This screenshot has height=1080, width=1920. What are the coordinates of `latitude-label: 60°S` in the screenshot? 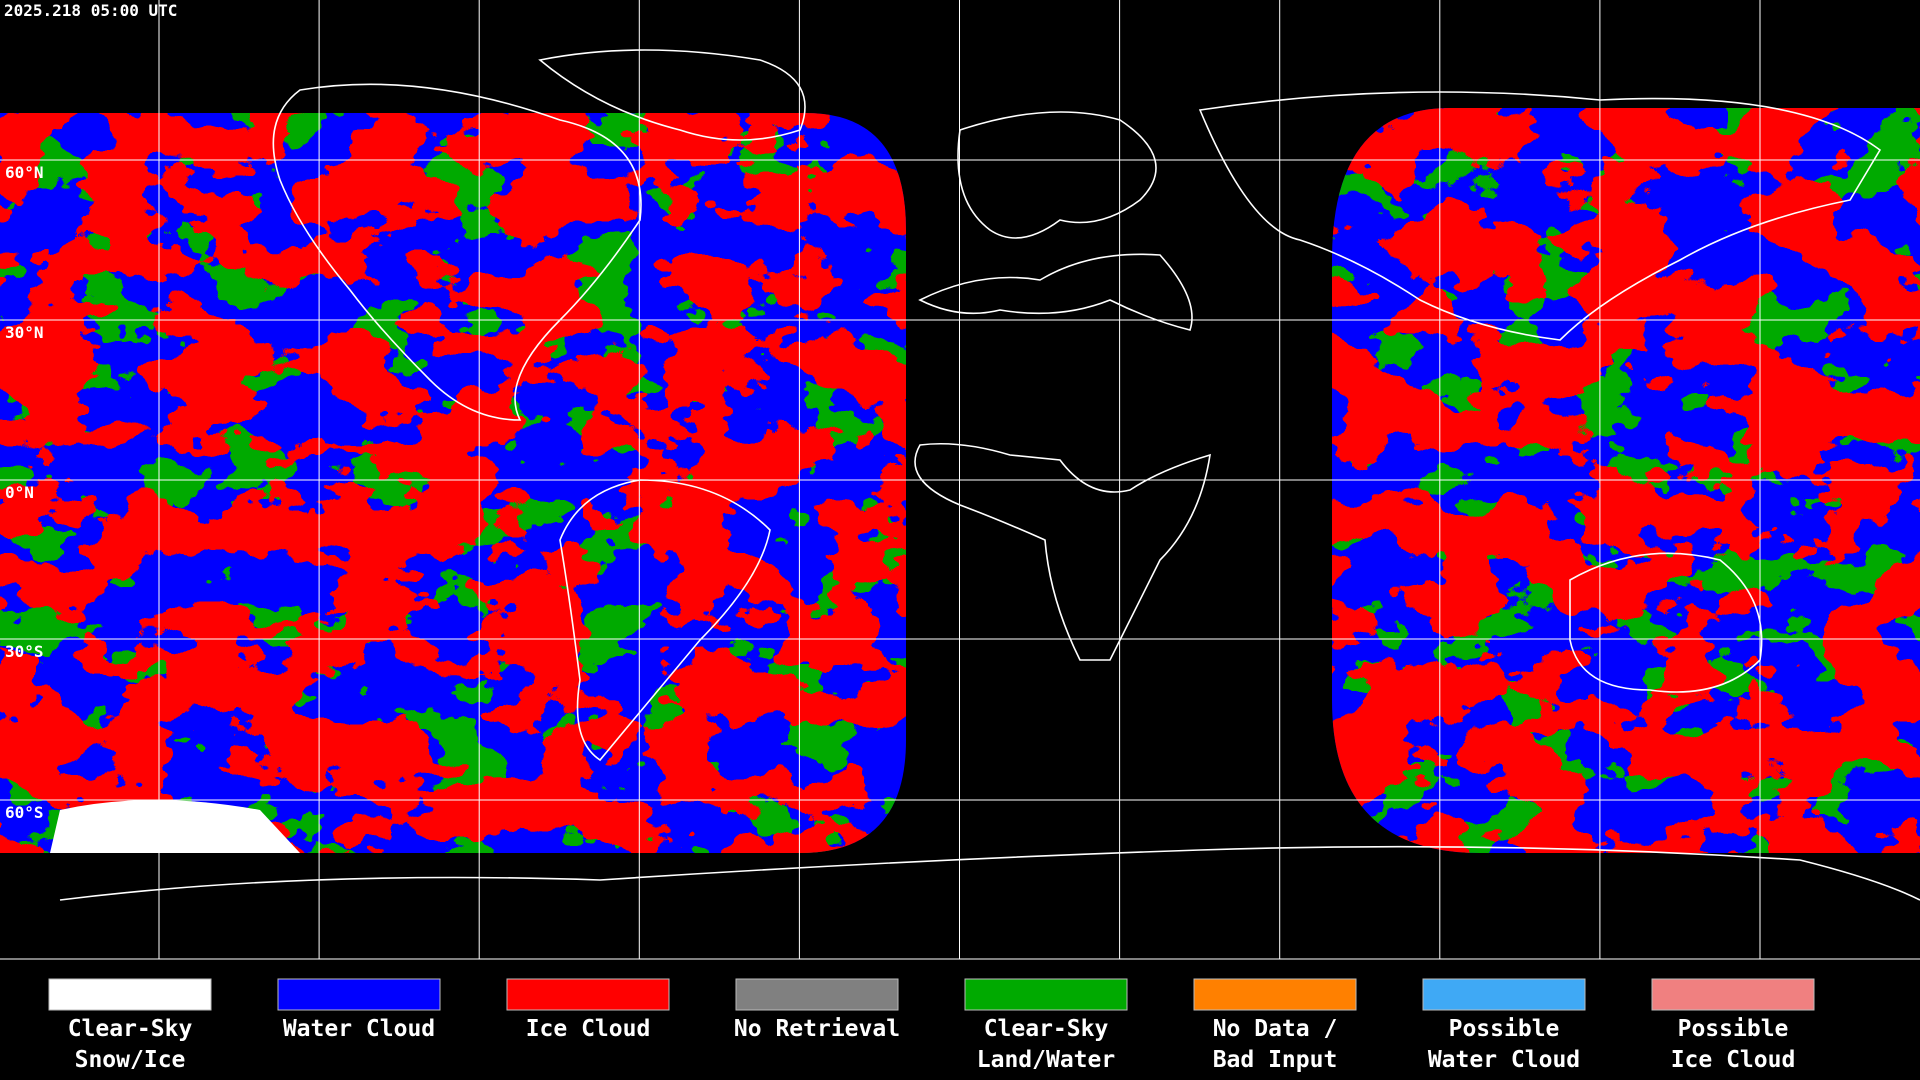 It's located at (24, 812).